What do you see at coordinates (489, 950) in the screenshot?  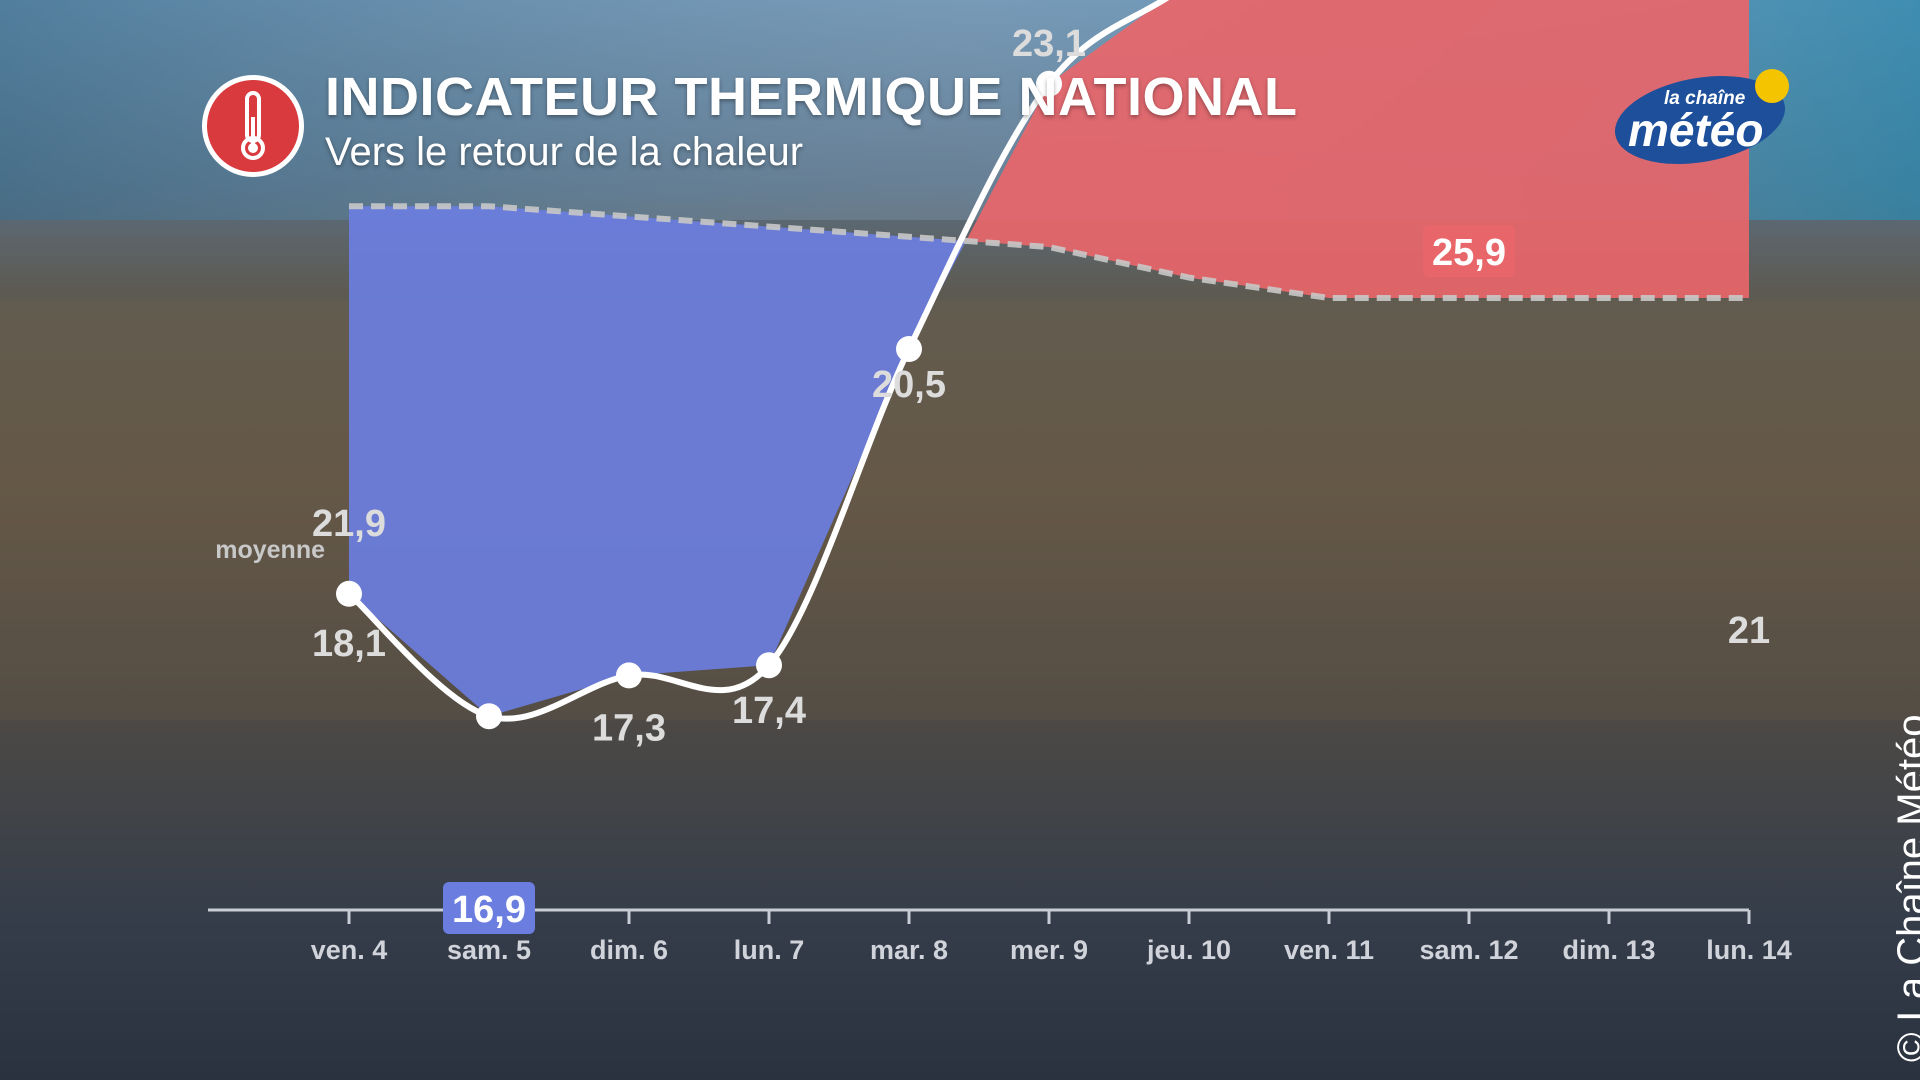 I see `x-tick-label: sam. 5` at bounding box center [489, 950].